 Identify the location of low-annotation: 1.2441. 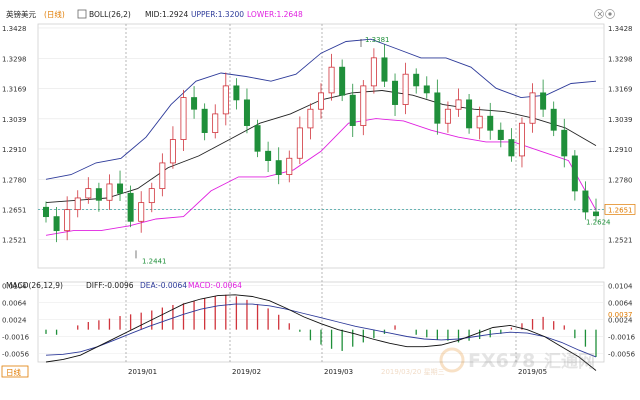
(154, 261).